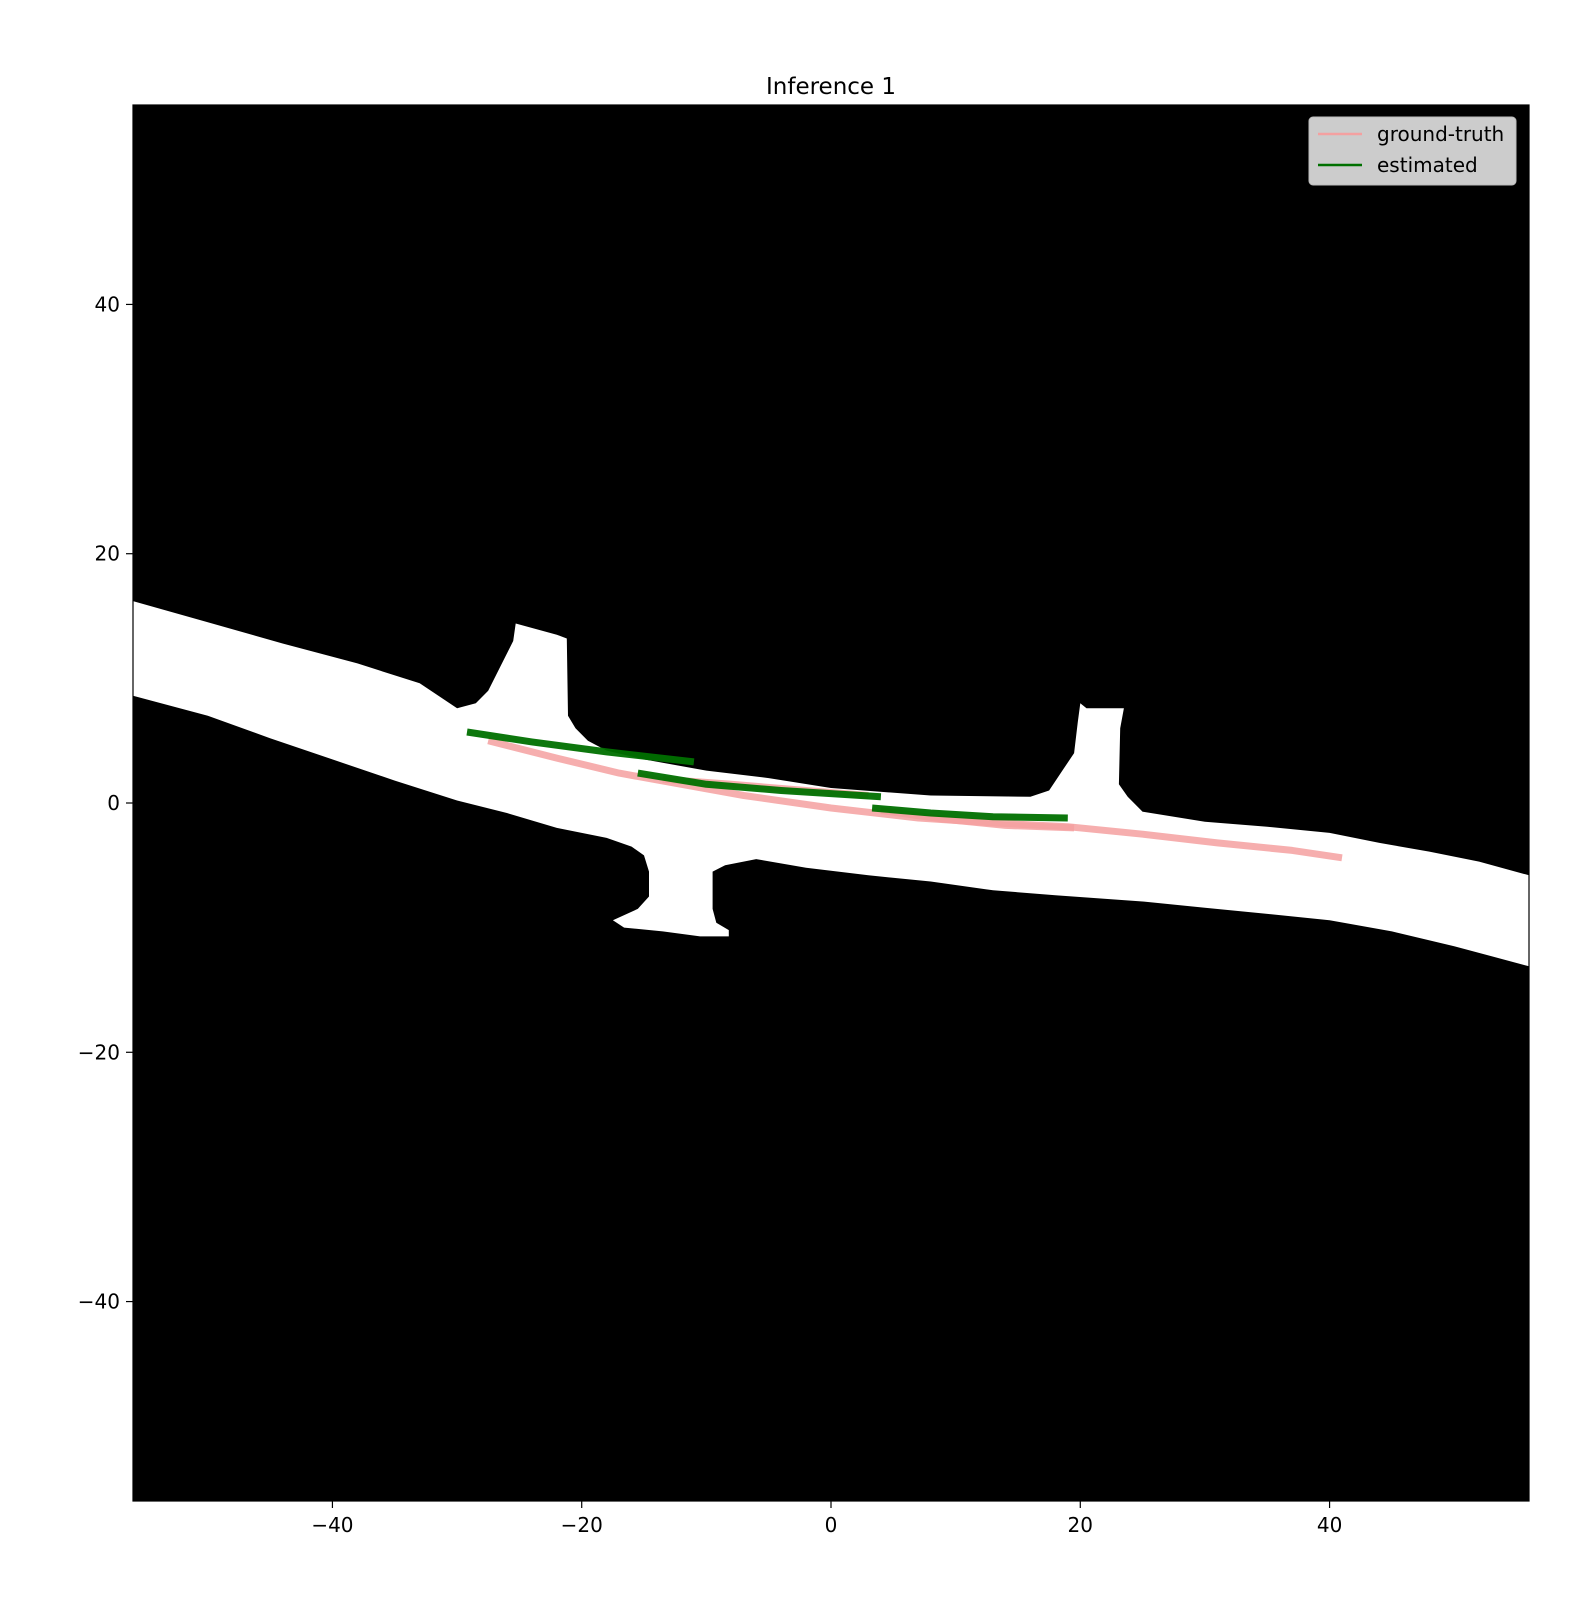  Describe the element at coordinates (99, 1302) in the screenshot. I see `y-tick-label: −40` at that location.